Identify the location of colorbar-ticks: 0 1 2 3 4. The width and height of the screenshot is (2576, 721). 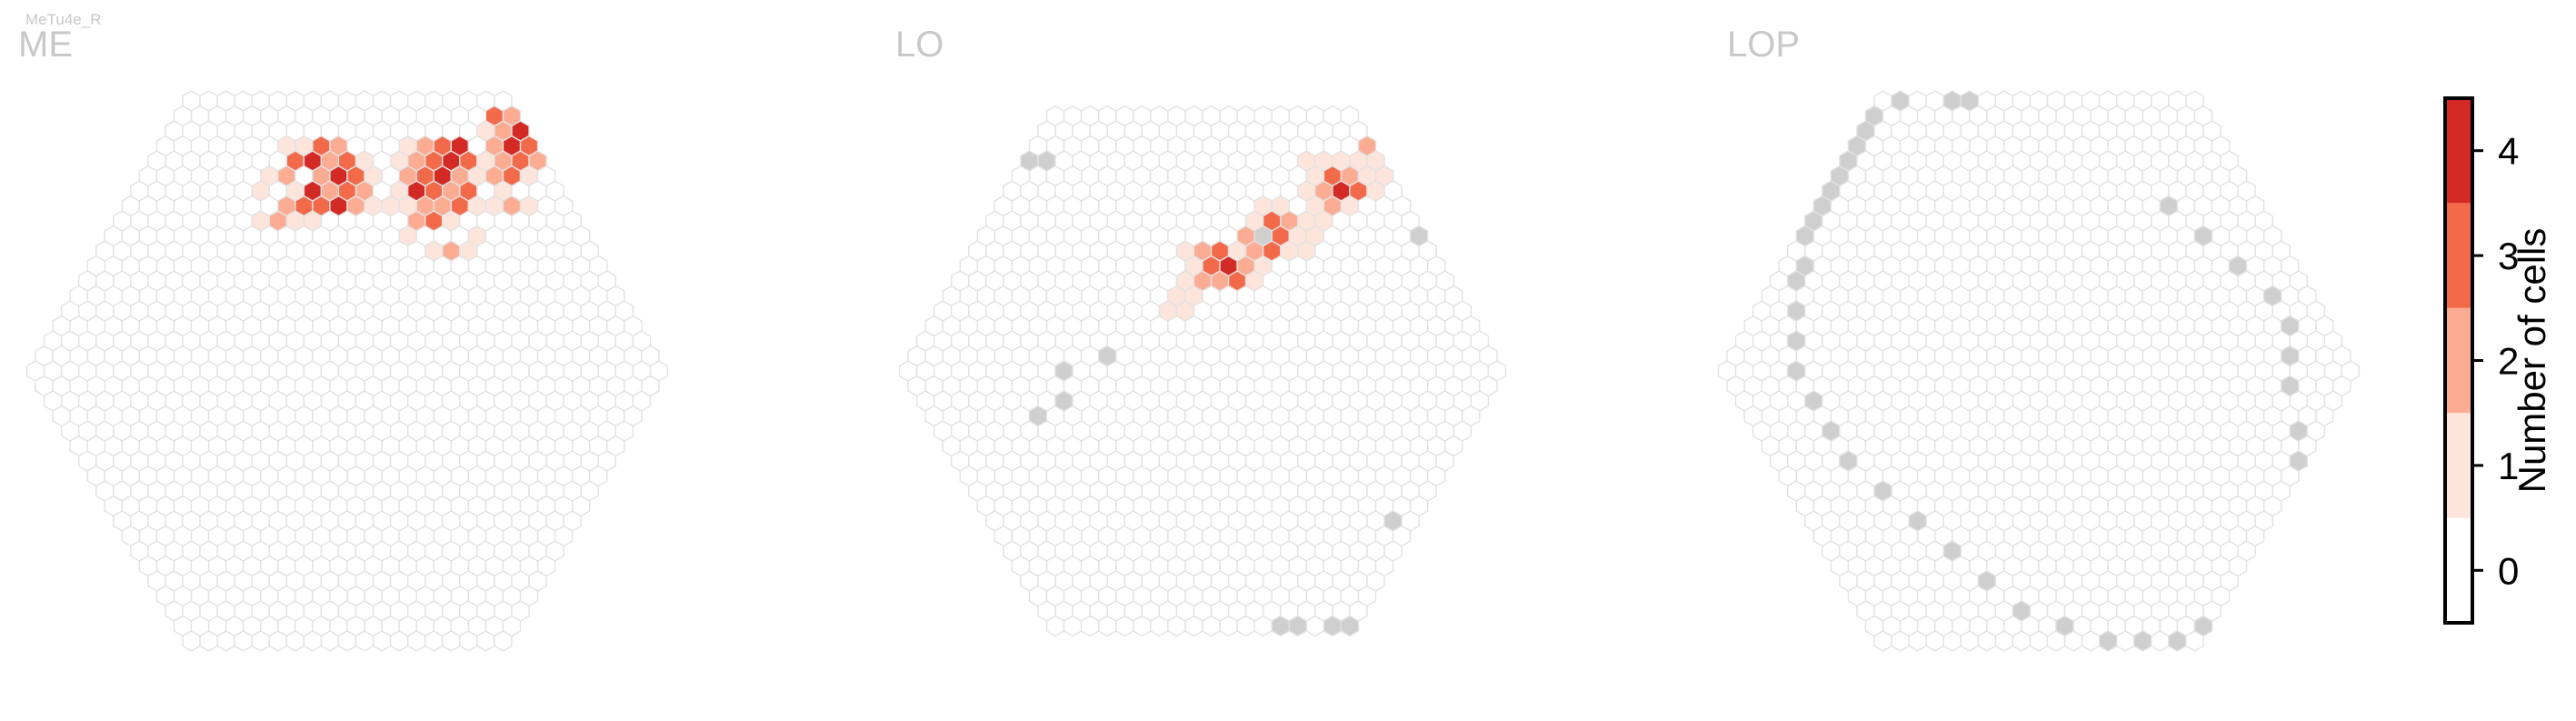
(2495, 361).